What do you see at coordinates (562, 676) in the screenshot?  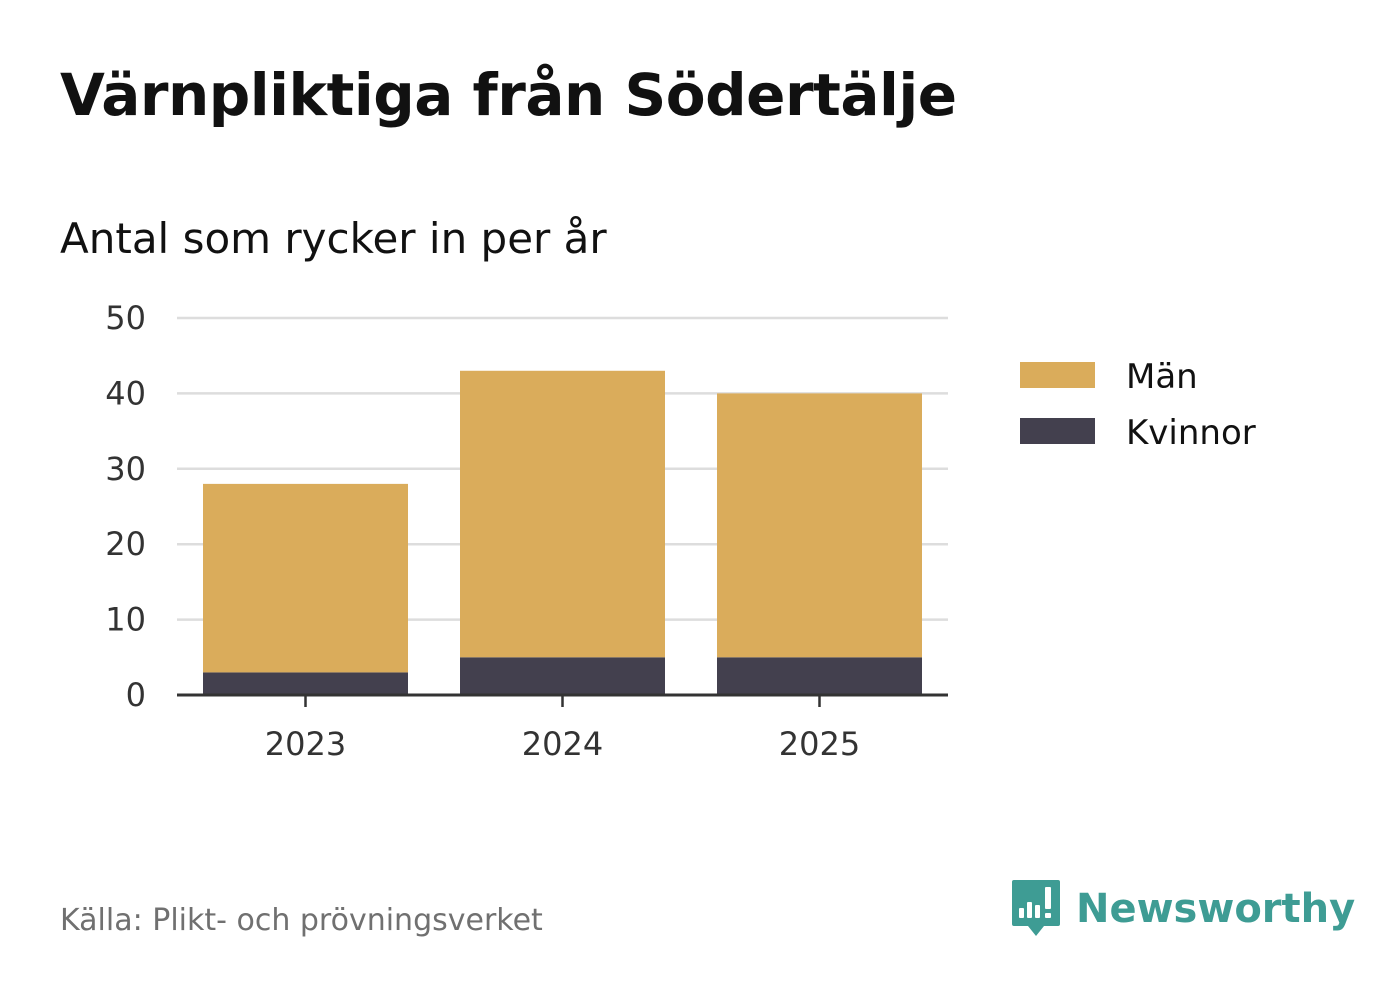 I see `bar-kvinnor-2024` at bounding box center [562, 676].